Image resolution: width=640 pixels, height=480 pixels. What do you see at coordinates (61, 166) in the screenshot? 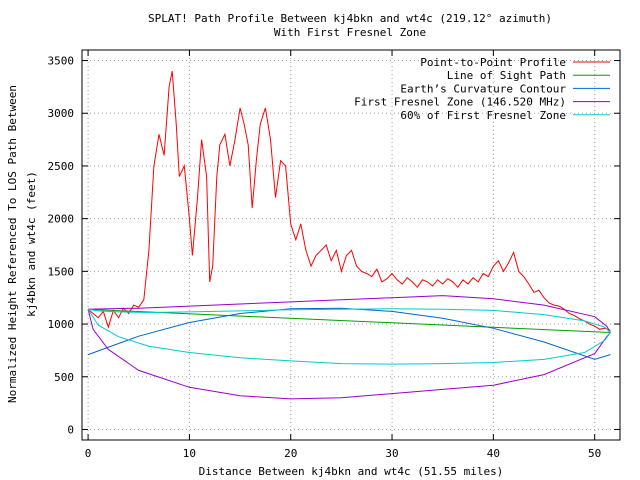
I see `y-tick-label: 2500` at bounding box center [61, 166].